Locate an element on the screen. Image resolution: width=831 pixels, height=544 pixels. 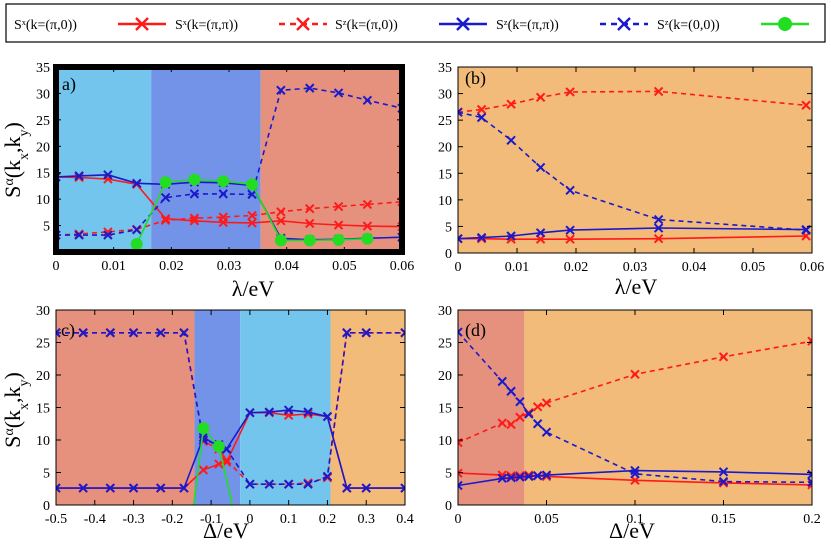
legend-label: Sˣ(k=(π,0)) is located at coordinates (45, 25).